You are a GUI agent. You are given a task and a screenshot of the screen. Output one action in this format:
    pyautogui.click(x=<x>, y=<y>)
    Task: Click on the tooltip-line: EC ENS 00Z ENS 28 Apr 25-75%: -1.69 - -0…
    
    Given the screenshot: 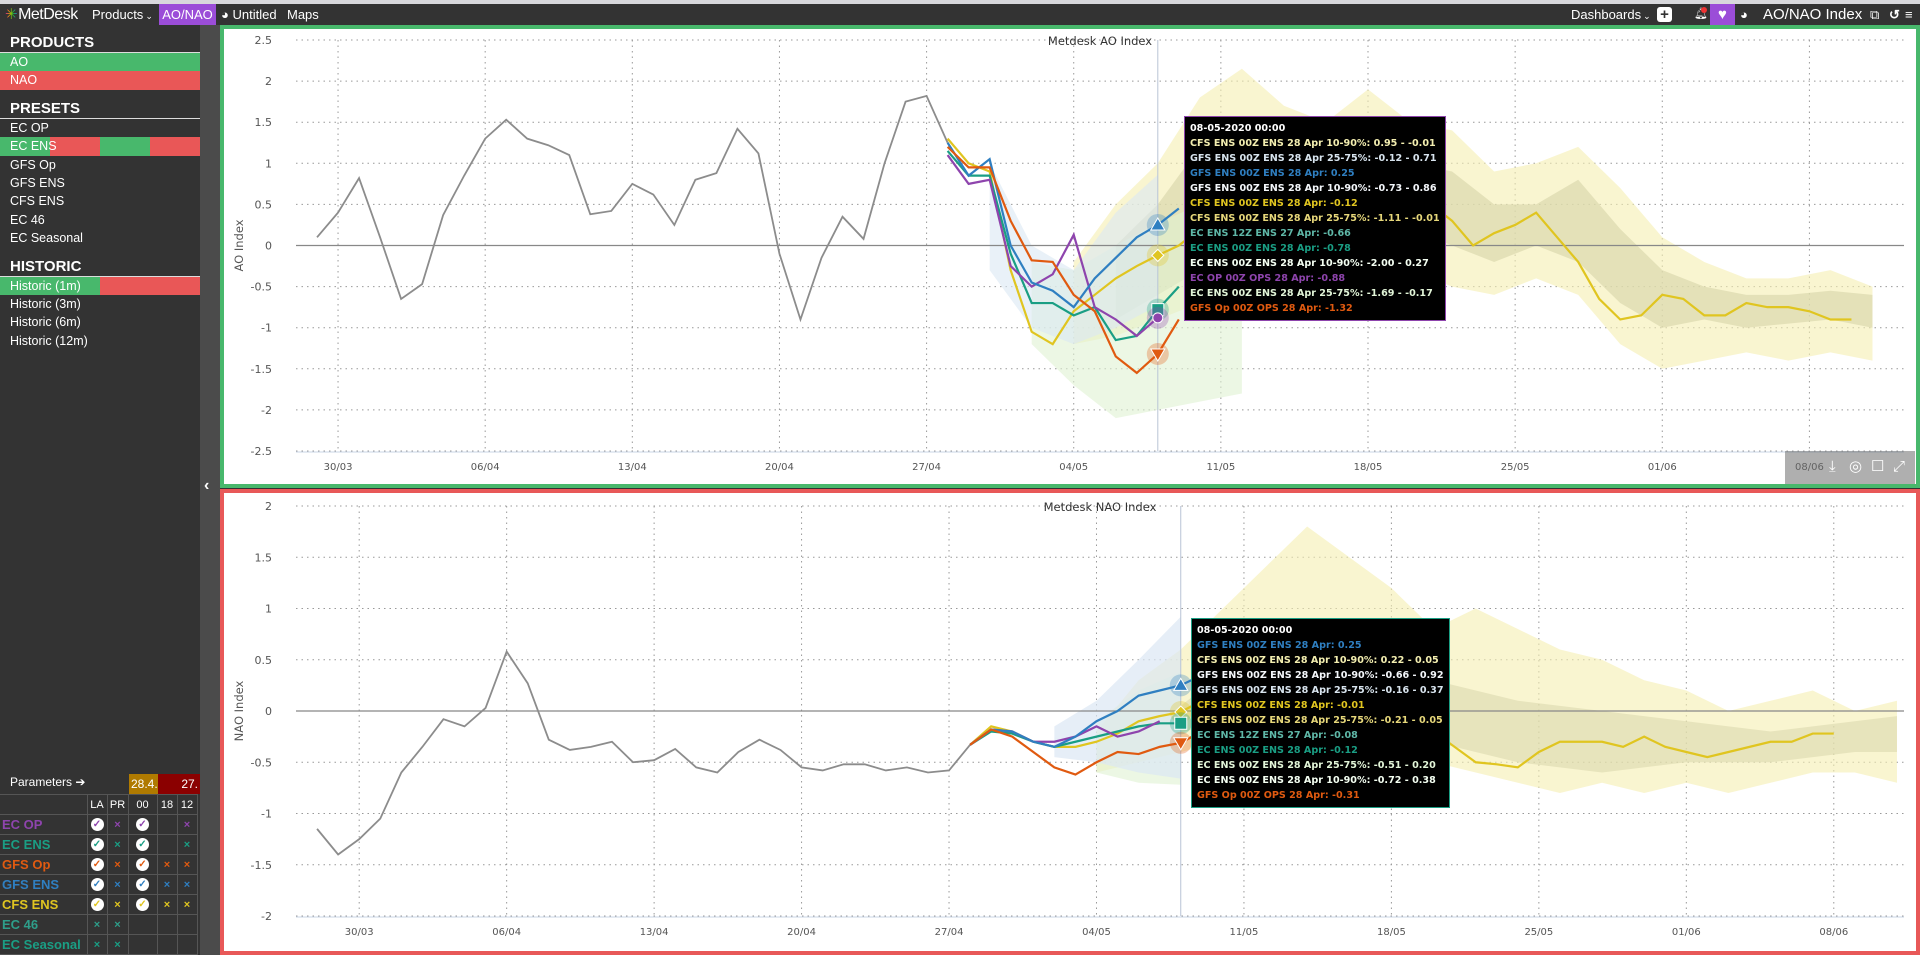 What is the action you would take?
    pyautogui.click(x=1311, y=293)
    